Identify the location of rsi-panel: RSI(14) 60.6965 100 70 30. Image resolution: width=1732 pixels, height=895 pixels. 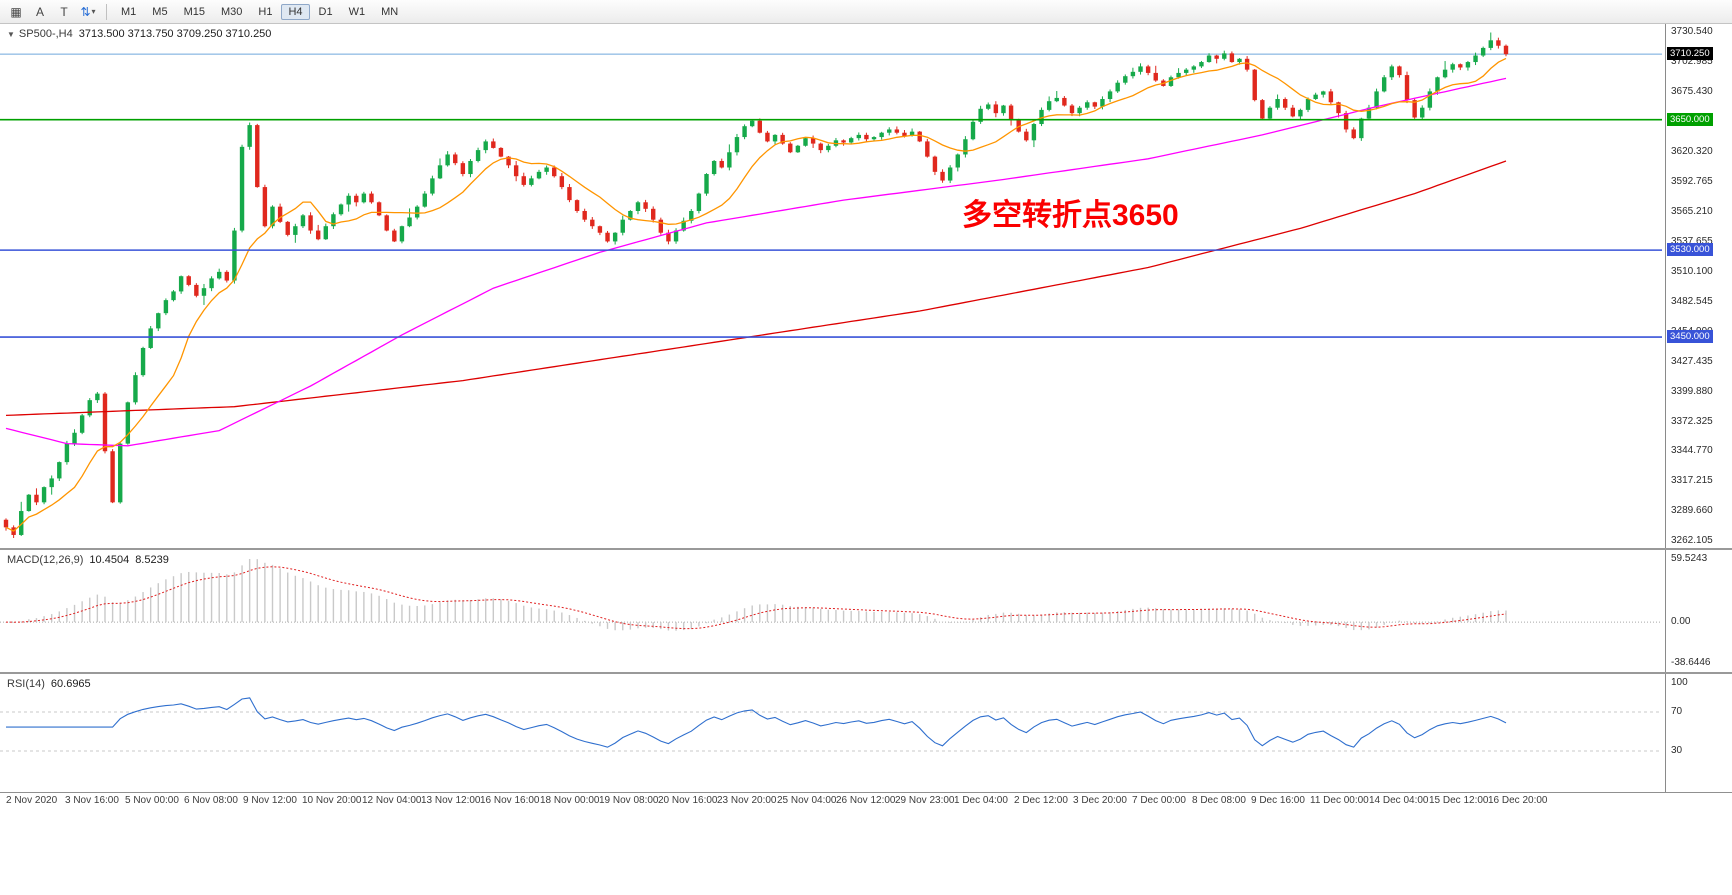
(866, 733).